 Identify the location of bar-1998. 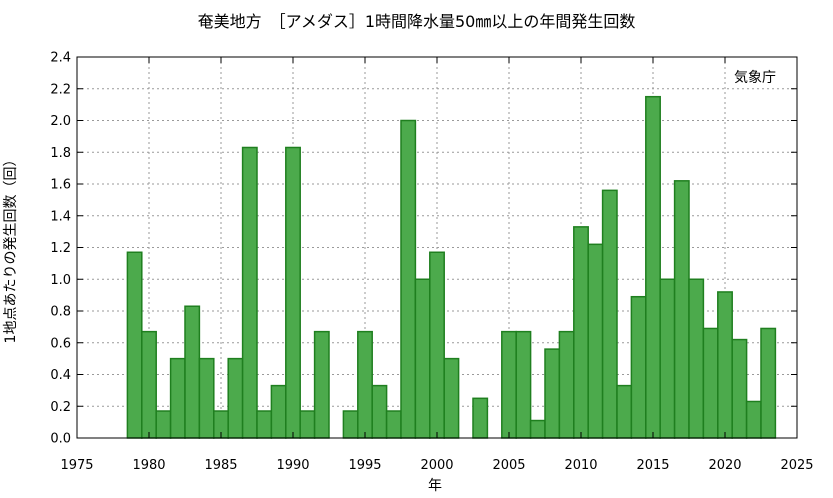
(408, 279).